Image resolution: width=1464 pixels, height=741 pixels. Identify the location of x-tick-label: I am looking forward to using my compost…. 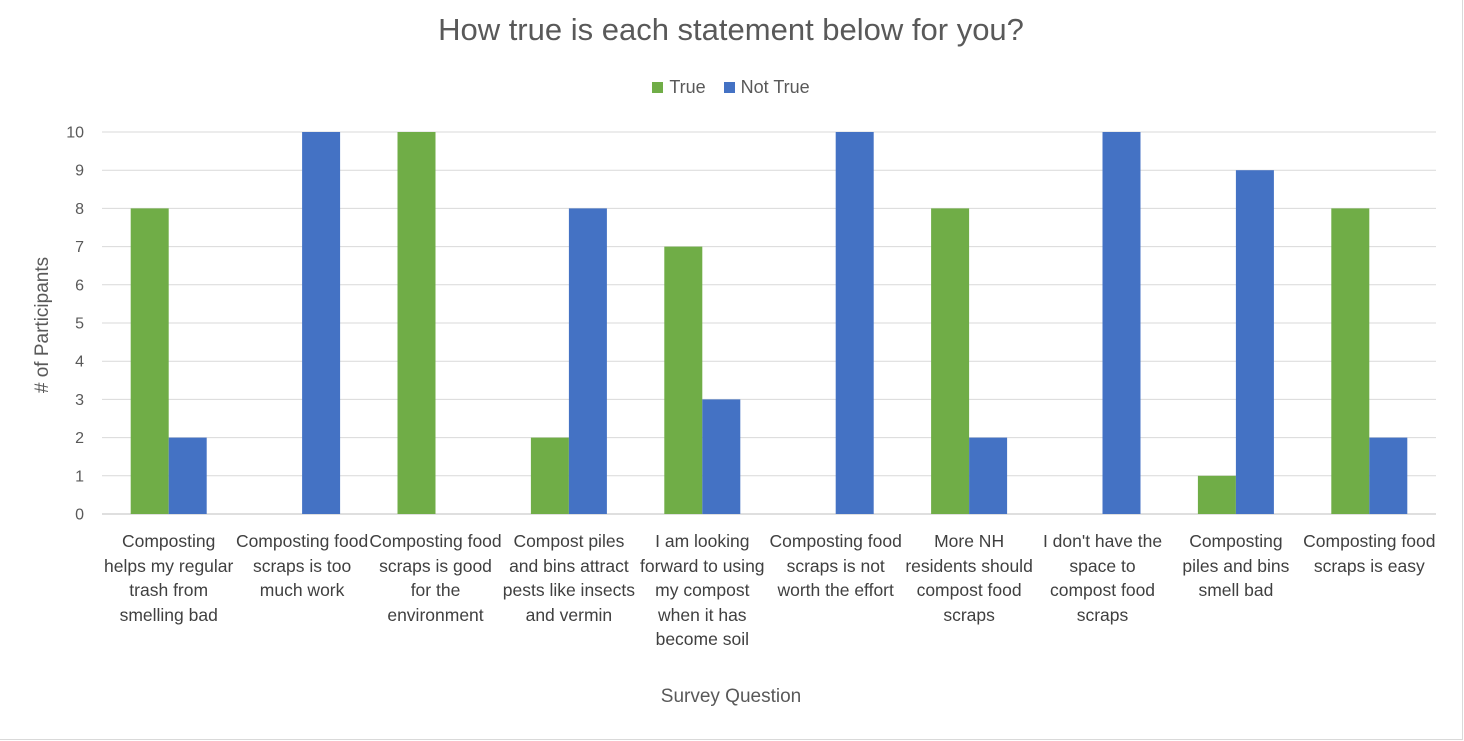
(702, 590).